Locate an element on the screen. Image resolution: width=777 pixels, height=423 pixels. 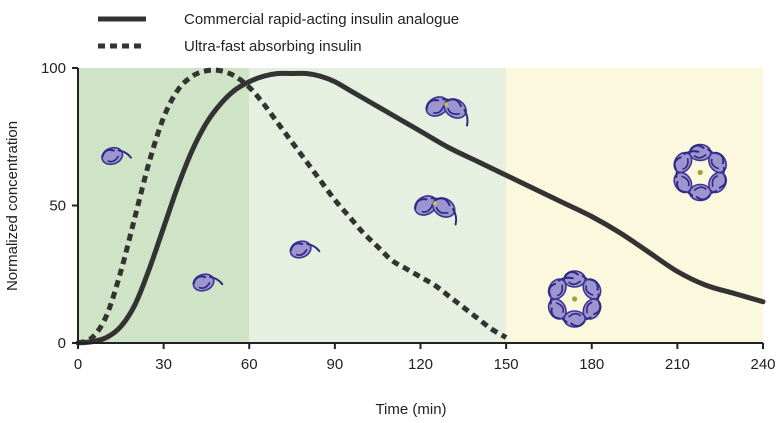
x-tick-label: 180 is located at coordinates (591, 364).